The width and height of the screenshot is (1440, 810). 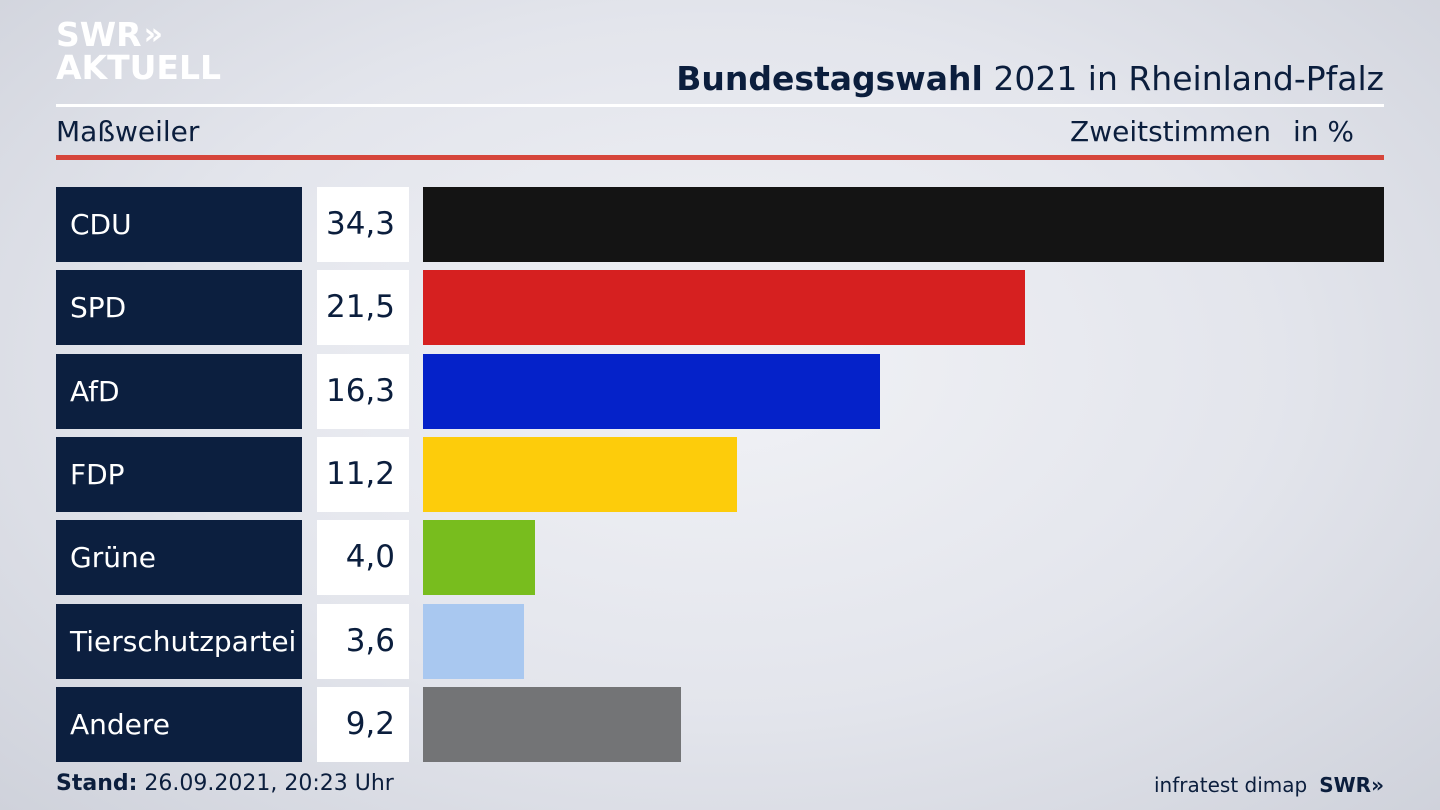 What do you see at coordinates (265, 783) in the screenshot?
I see `stand-value: 26.09.2021, 20:23 Uhr` at bounding box center [265, 783].